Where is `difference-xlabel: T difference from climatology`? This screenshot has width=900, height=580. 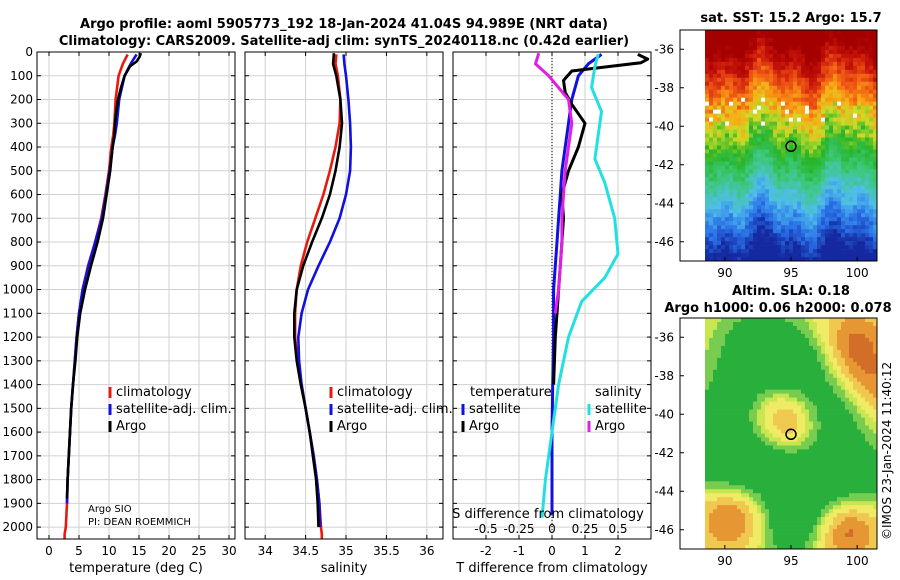 difference-xlabel: T difference from climatology is located at coordinates (551, 568).